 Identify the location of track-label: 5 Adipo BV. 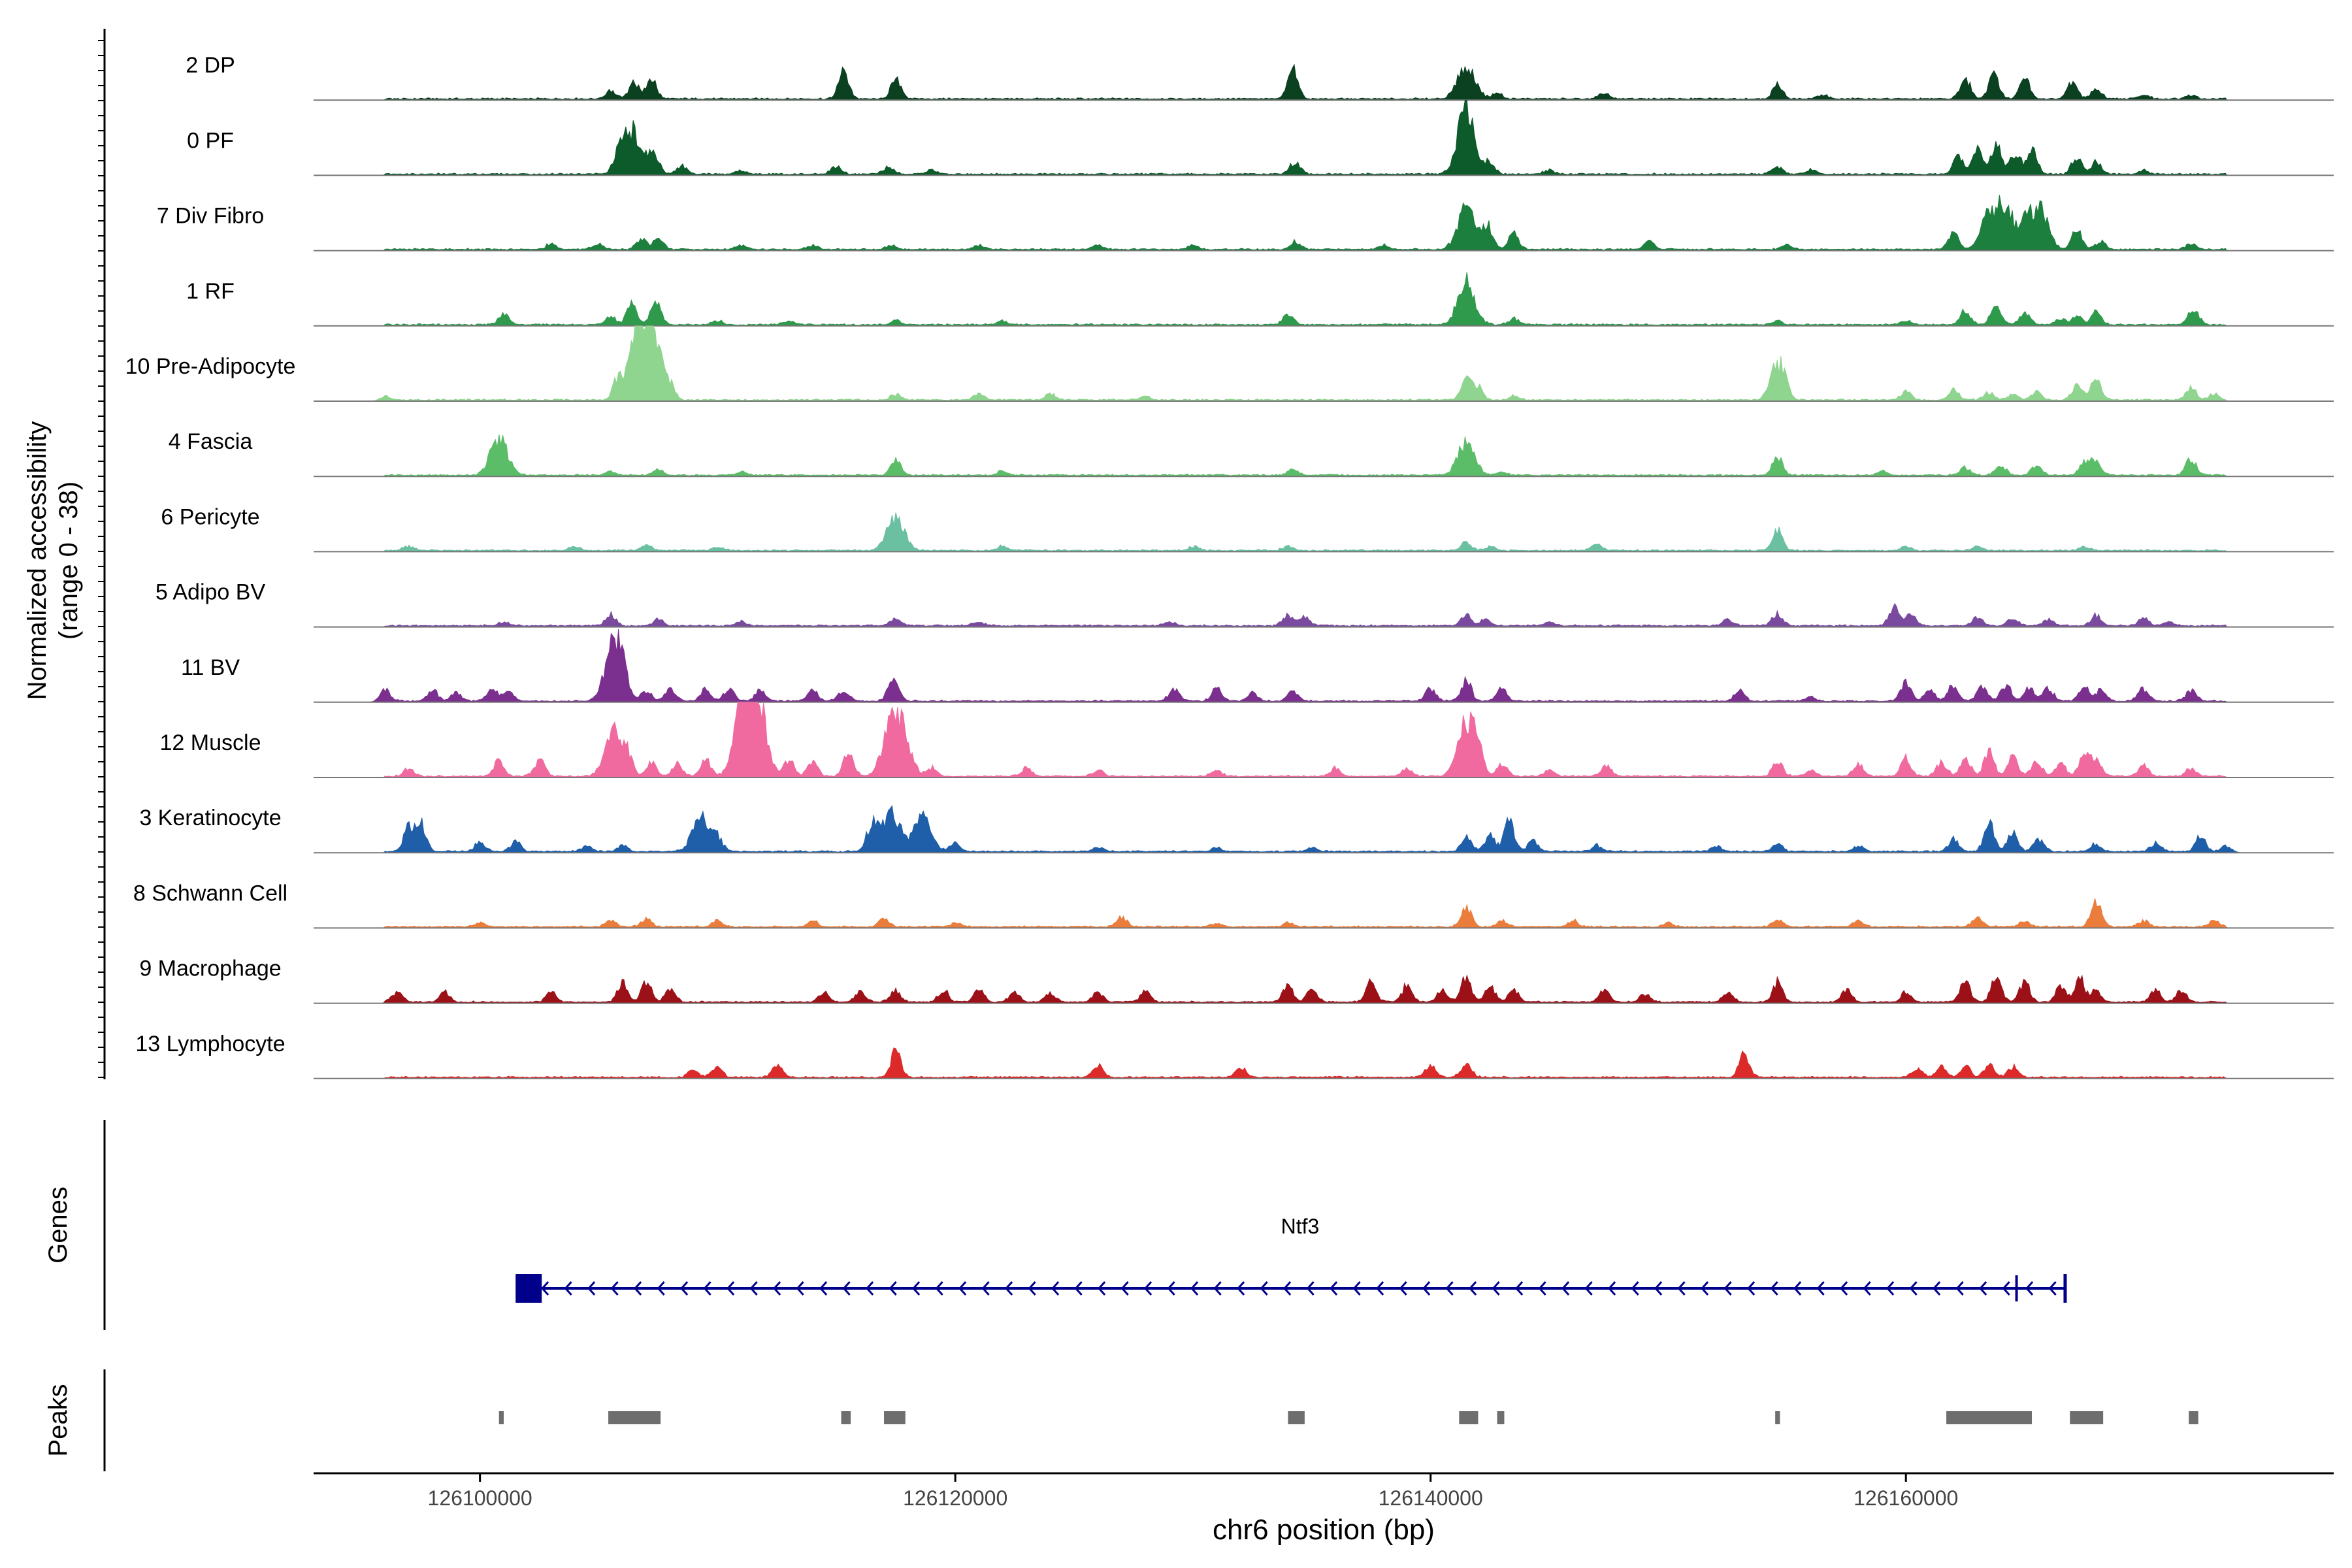
(210, 592).